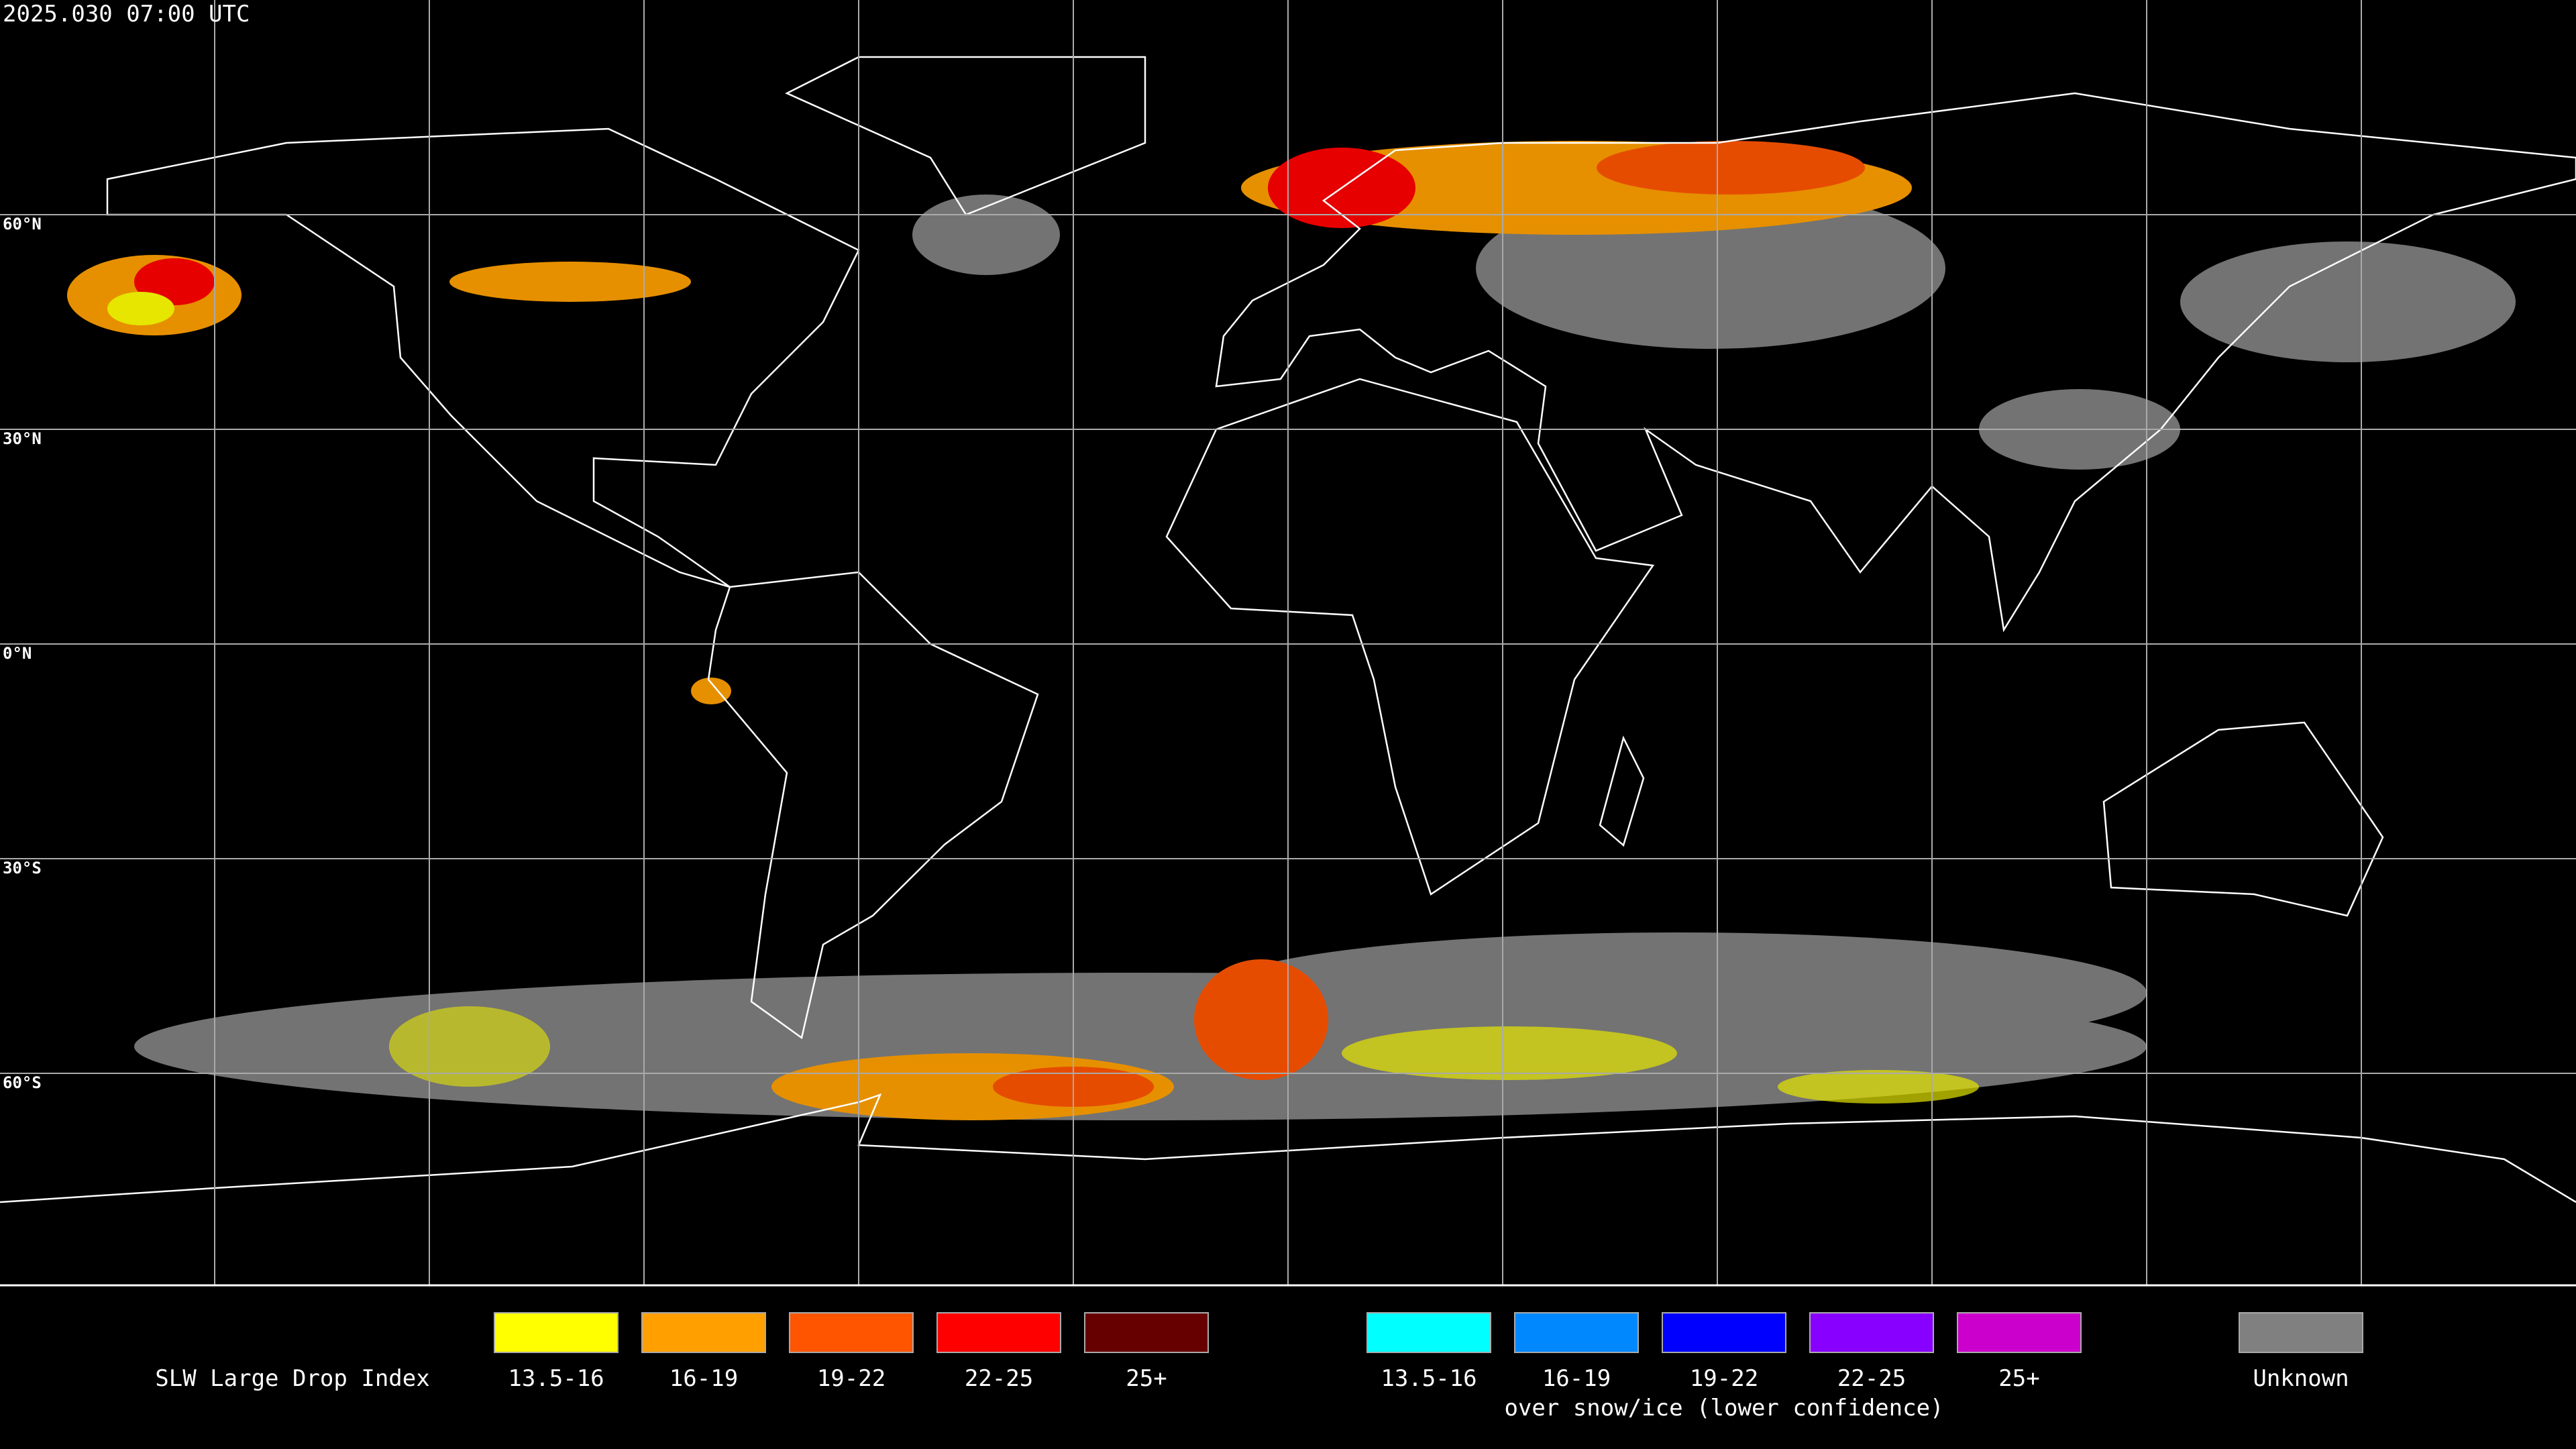  I want to click on latitude-label: 30°S, so click(22, 868).